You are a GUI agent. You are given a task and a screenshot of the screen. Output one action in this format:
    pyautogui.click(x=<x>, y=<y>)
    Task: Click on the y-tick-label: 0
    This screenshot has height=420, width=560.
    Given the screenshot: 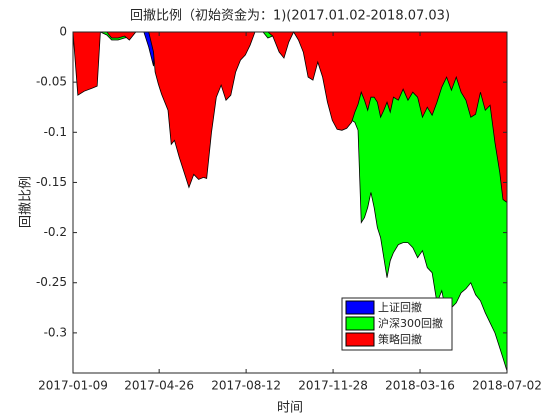 What is the action you would take?
    pyautogui.click(x=63, y=32)
    